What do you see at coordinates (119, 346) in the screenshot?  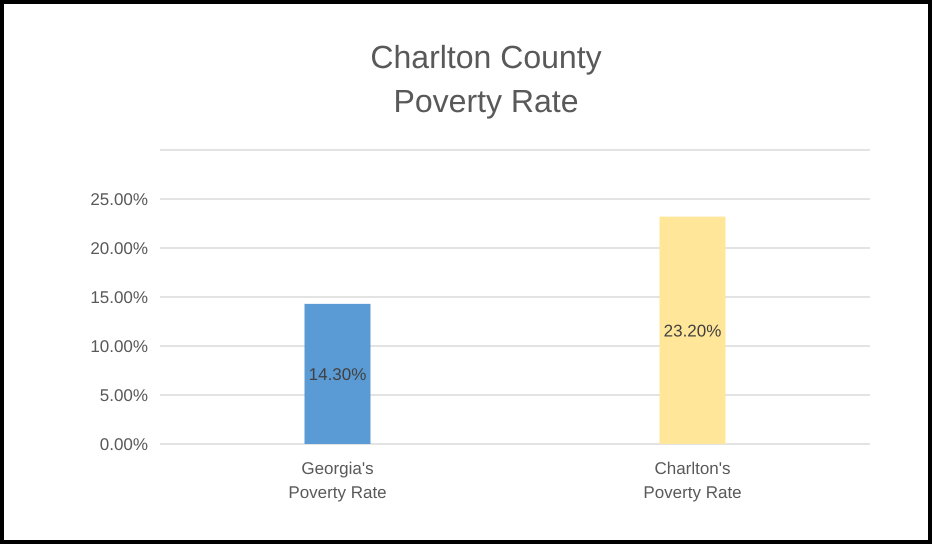 I see `y-tick-label: 10.00%` at bounding box center [119, 346].